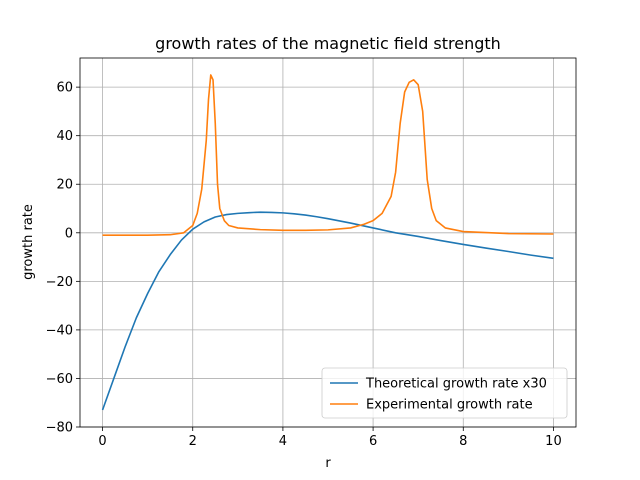  What do you see at coordinates (64, 185) in the screenshot?
I see `y-tick-label: 20` at bounding box center [64, 185].